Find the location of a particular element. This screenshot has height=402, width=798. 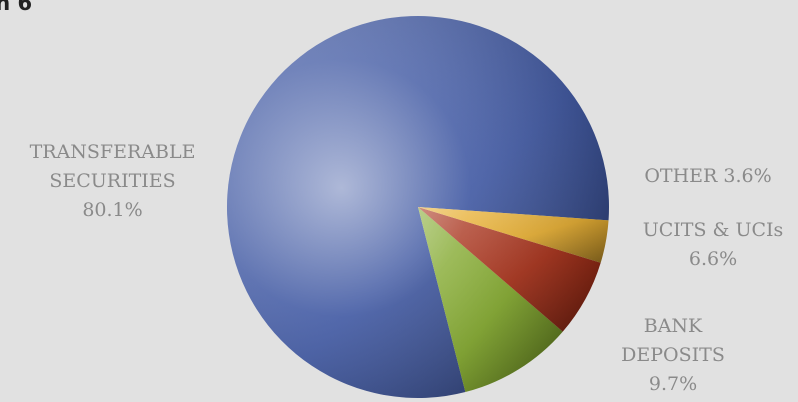

slice-label-bank-deposits: BANK DEPOSITS 9.7% is located at coordinates (673, 355).